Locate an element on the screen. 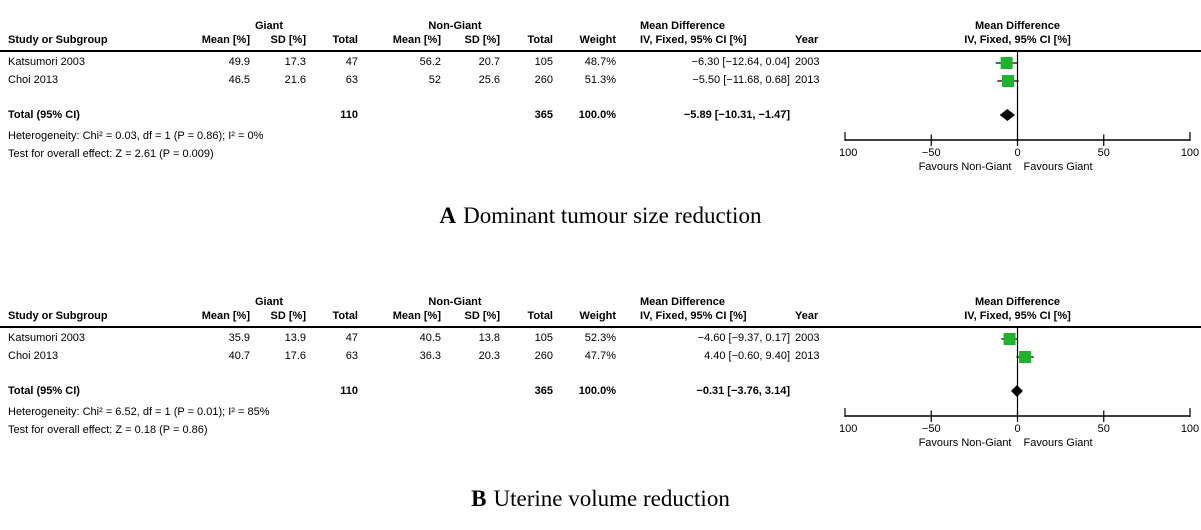 Image resolution: width=1201 pixels, height=530 pixels. mean-difference-ci: −5.50 [−11.68, 0.68] is located at coordinates (741, 80).